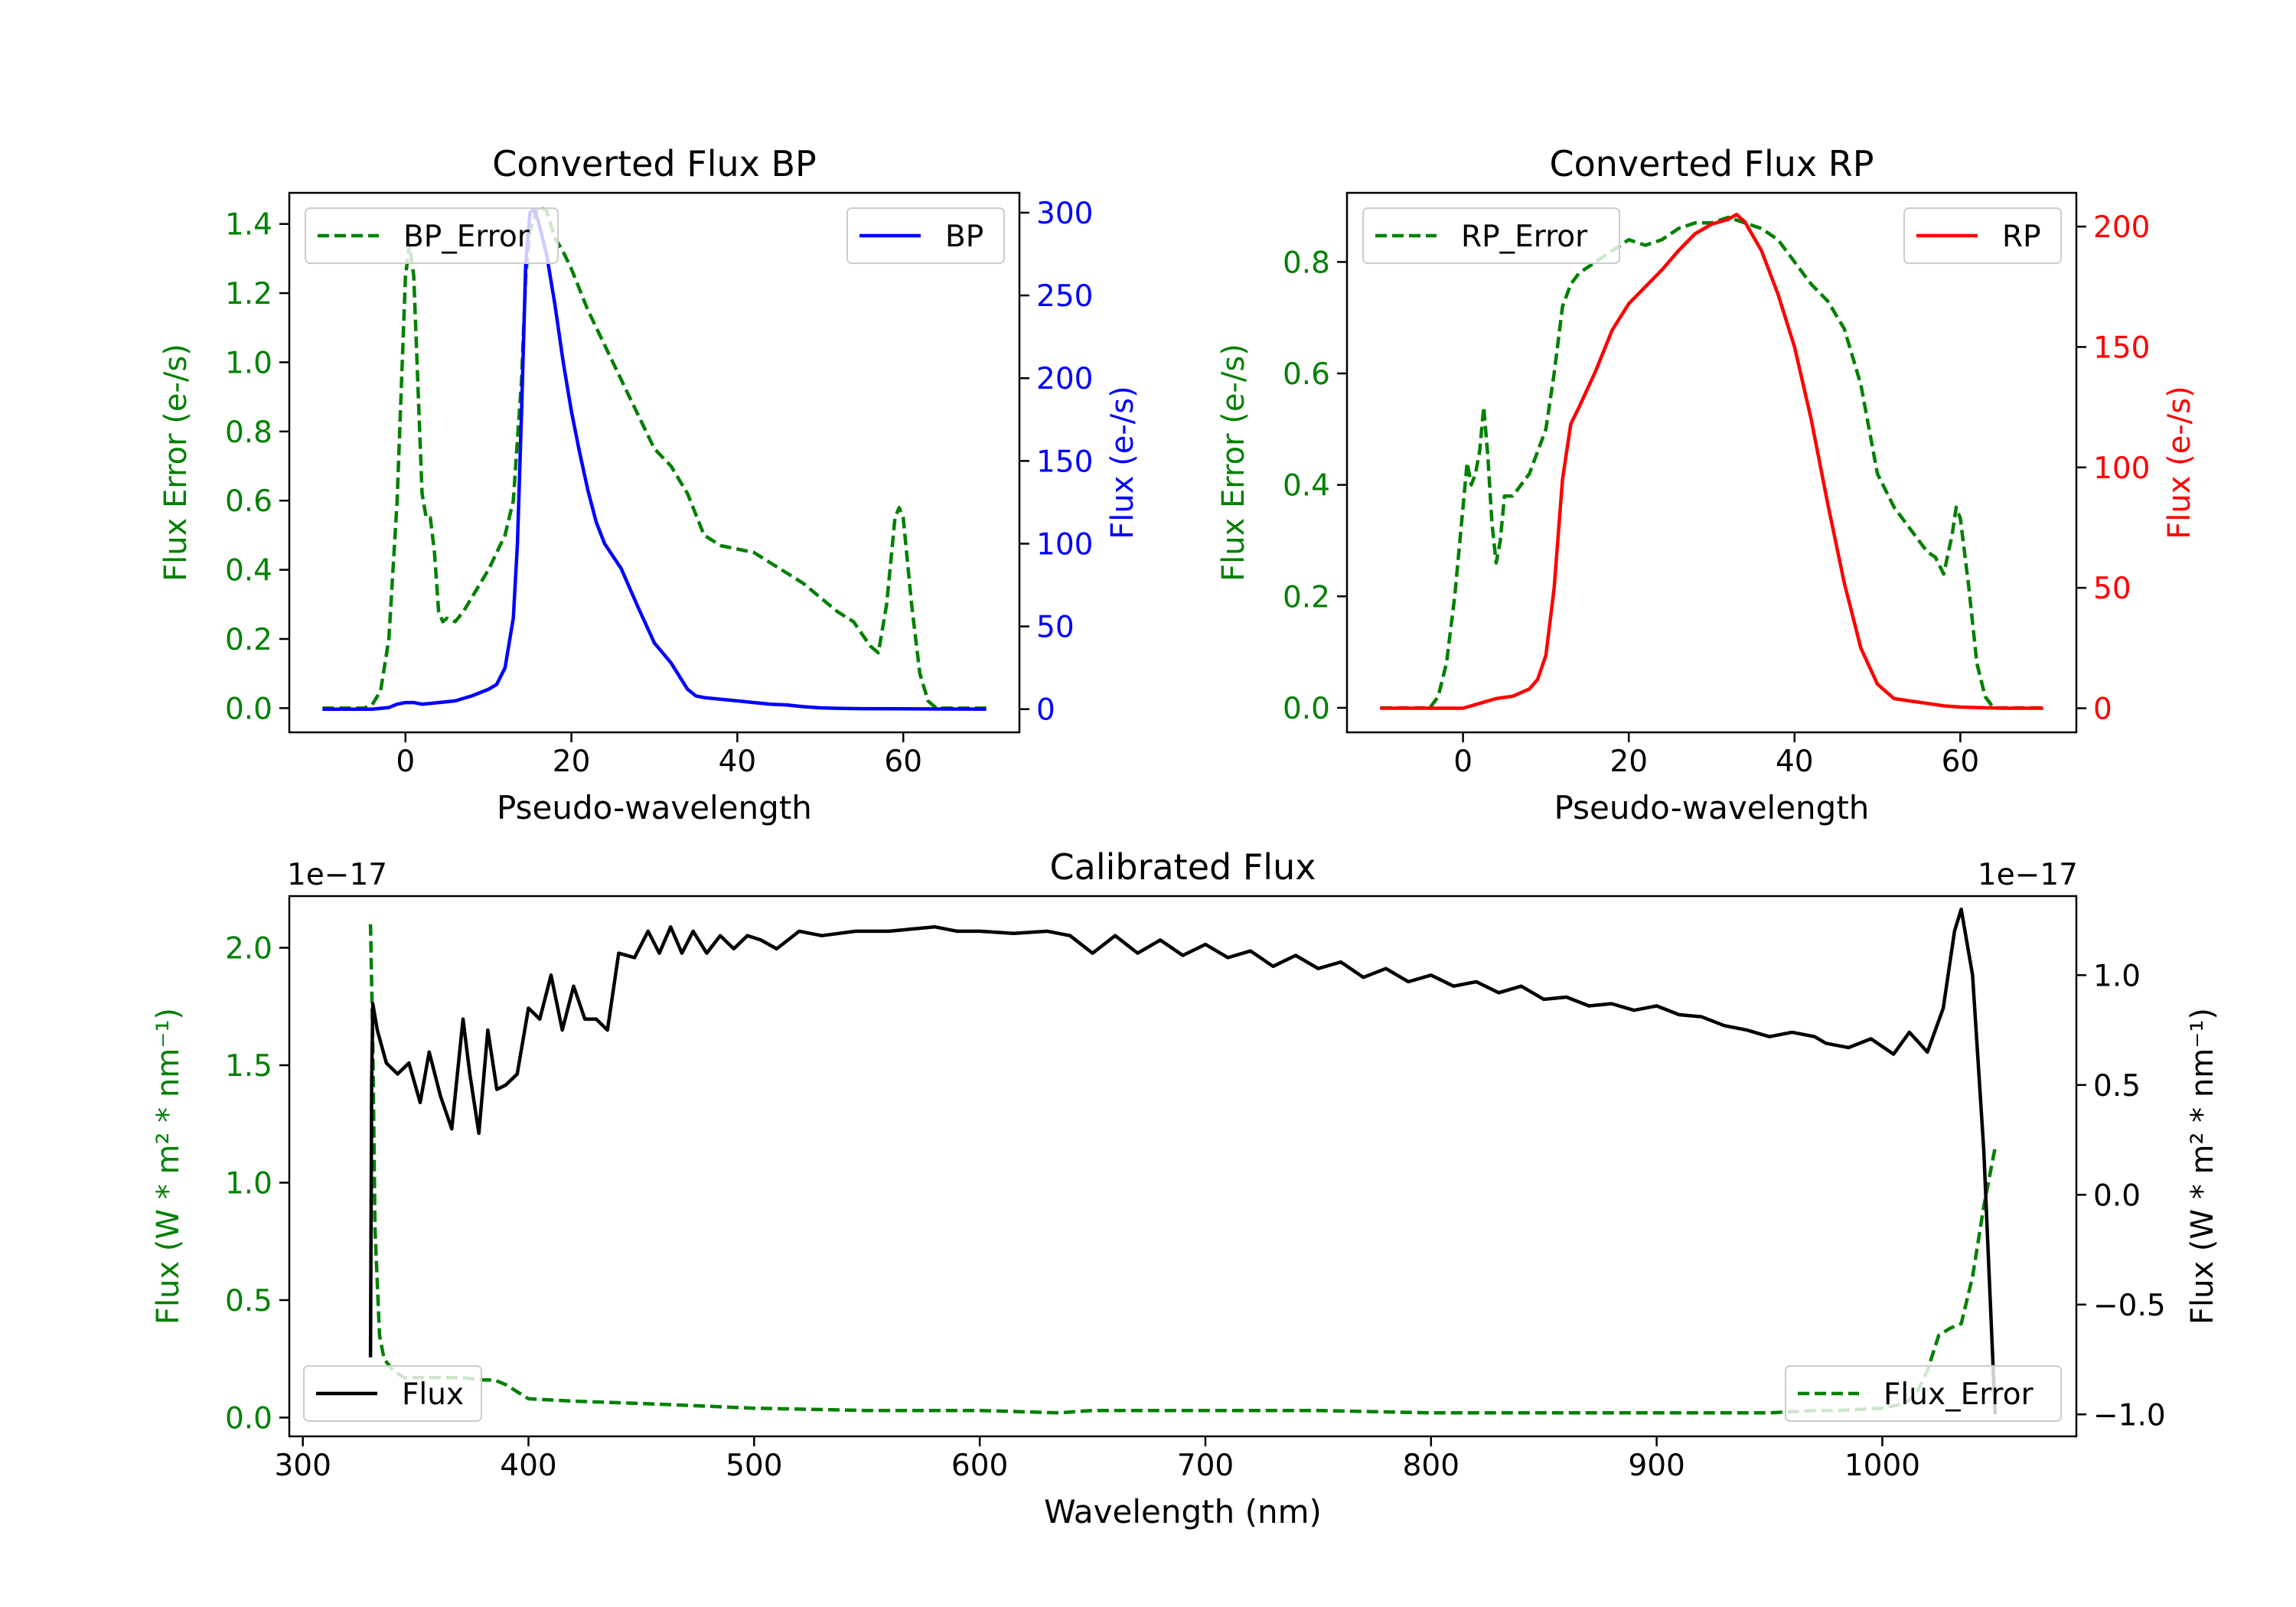 The height and width of the screenshot is (1607, 2296). I want to click on calibrated-x-tick-label: 400, so click(528, 1466).